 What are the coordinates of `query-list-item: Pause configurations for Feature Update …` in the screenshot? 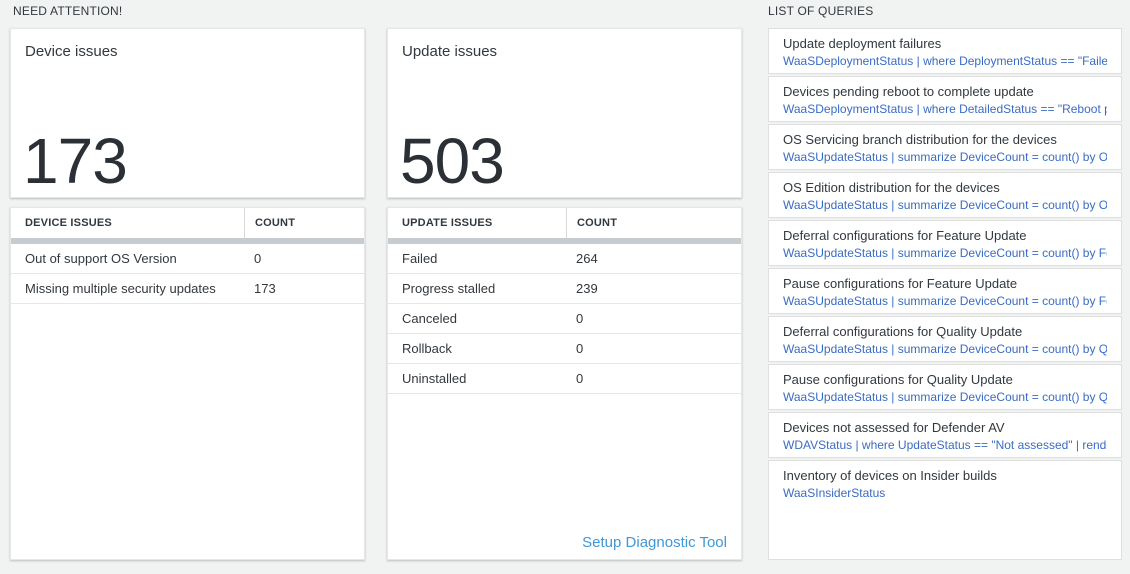 It's located at (945, 291).